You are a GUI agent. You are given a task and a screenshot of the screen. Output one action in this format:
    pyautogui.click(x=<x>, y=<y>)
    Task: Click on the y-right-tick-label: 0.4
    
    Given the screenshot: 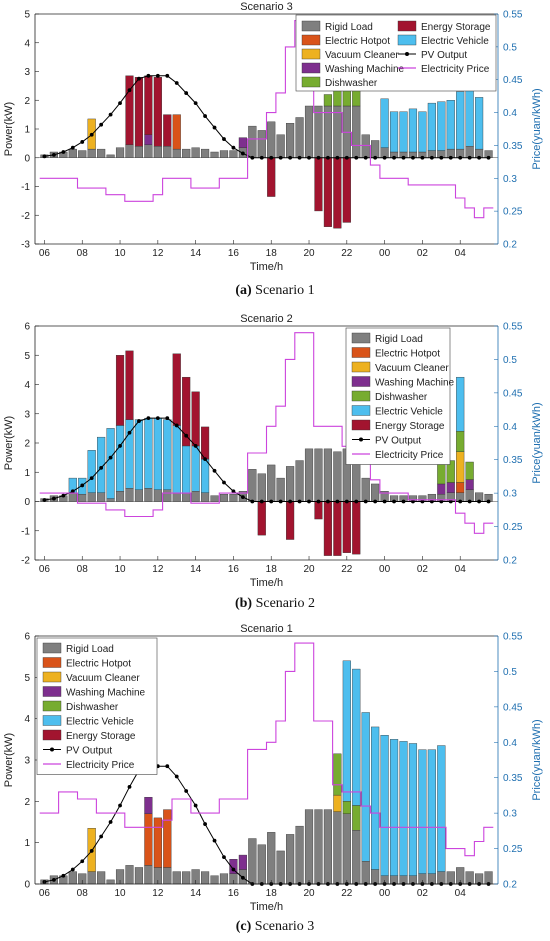 What is the action you would take?
    pyautogui.click(x=510, y=743)
    